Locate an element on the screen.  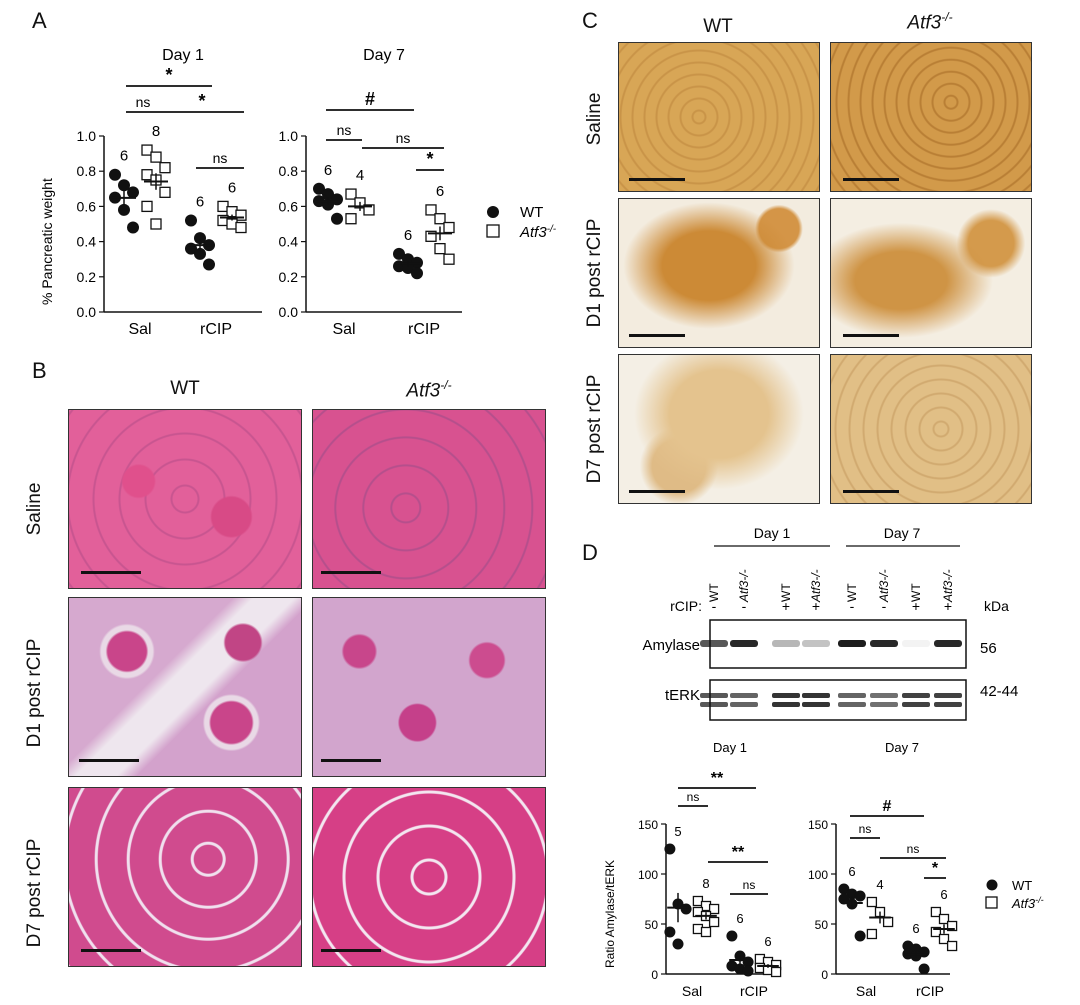
significance-label: ** is located at coordinates (738, 852).